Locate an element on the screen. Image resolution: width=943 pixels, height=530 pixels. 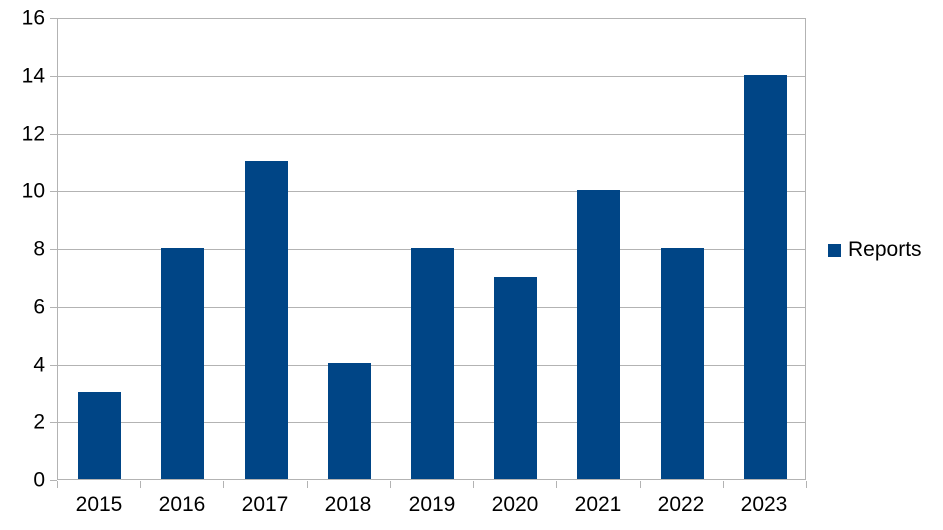
legend: Reports is located at coordinates (875, 250).